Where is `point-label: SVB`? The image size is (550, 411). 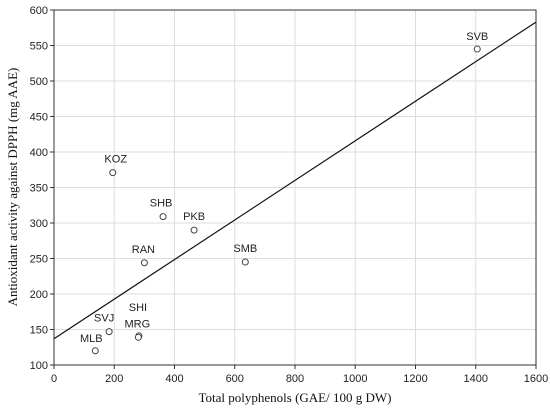
point-label: SVB is located at coordinates (477, 37).